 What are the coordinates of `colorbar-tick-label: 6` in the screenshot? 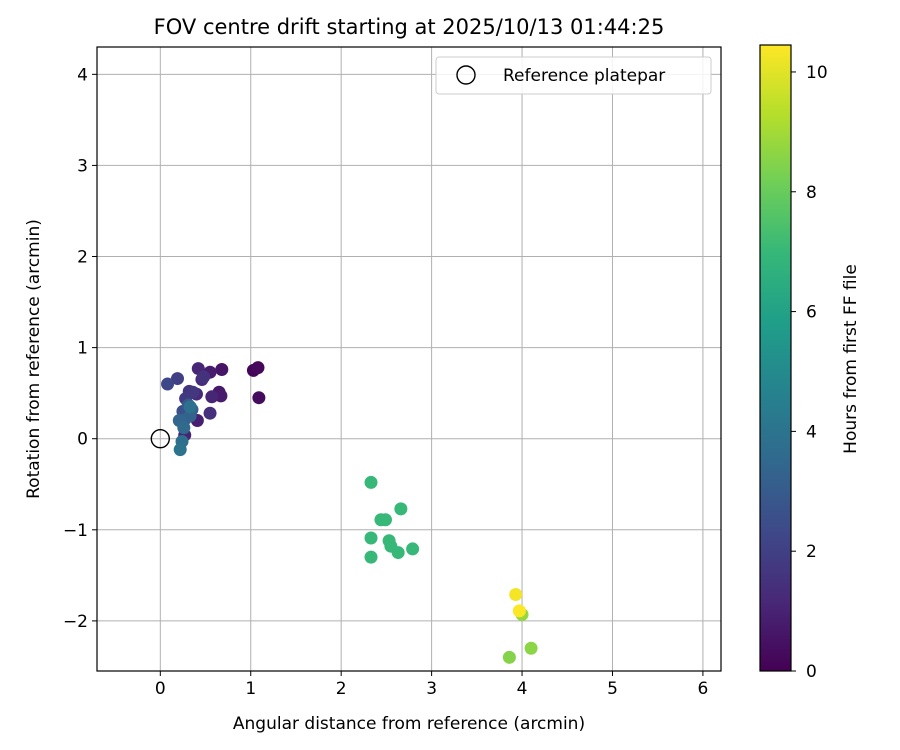 It's located at (811, 313).